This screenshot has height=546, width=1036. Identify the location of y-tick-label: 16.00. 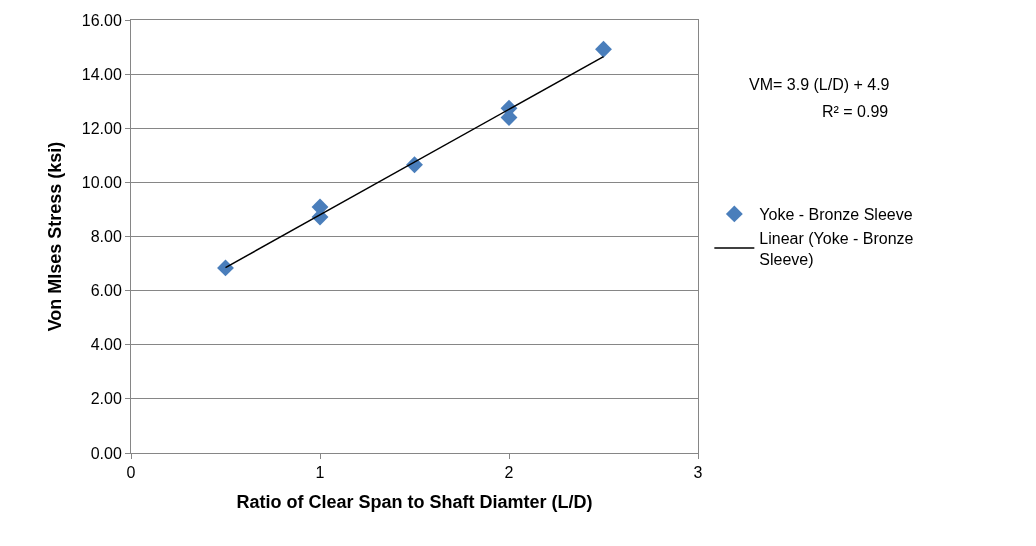
(101, 20).